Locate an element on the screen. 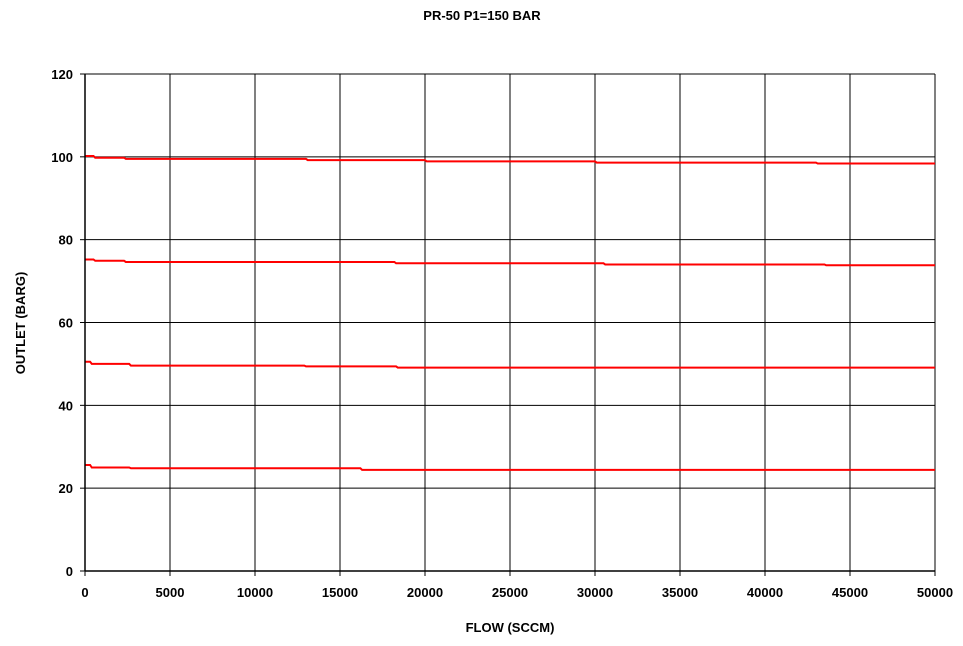 The width and height of the screenshot is (963, 646). y-tick-label: 60 is located at coordinates (66, 323).